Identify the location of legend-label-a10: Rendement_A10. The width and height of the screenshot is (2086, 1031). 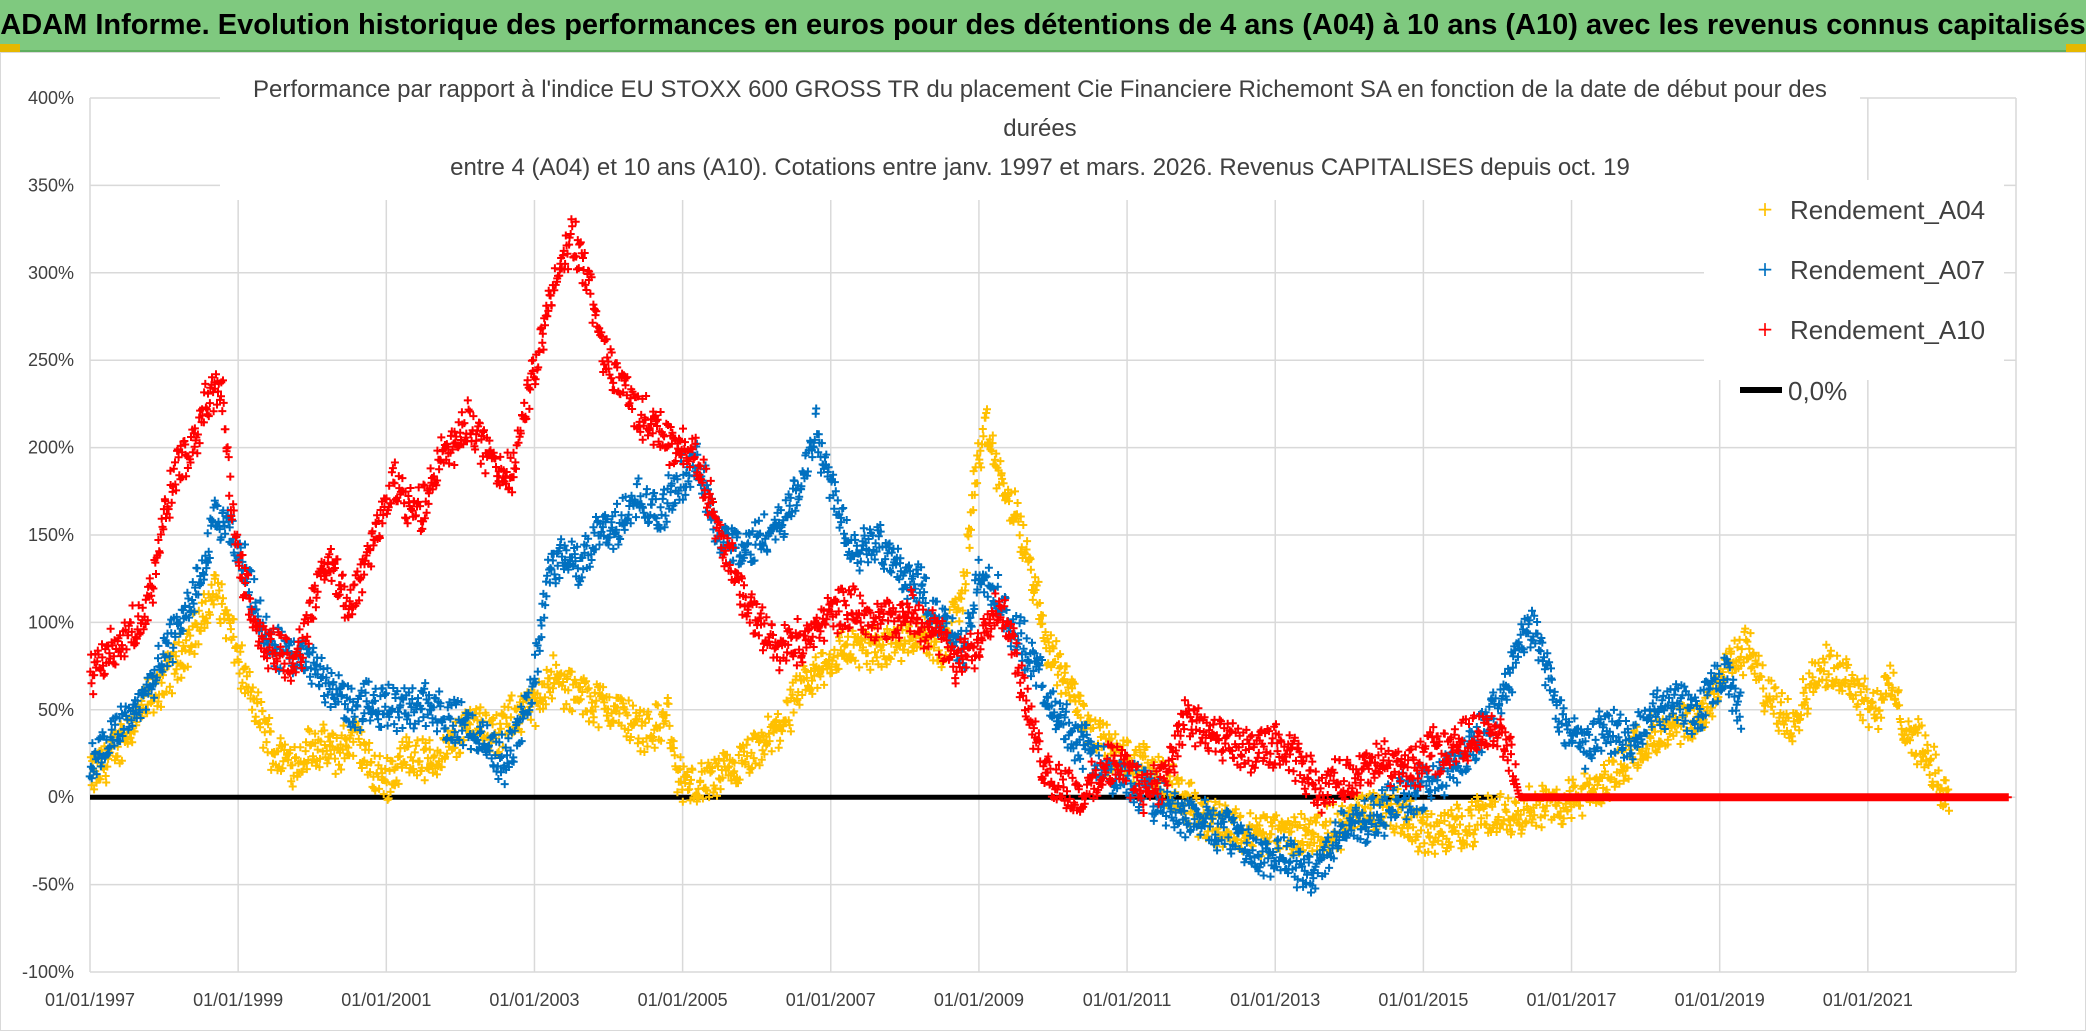
(1887, 330).